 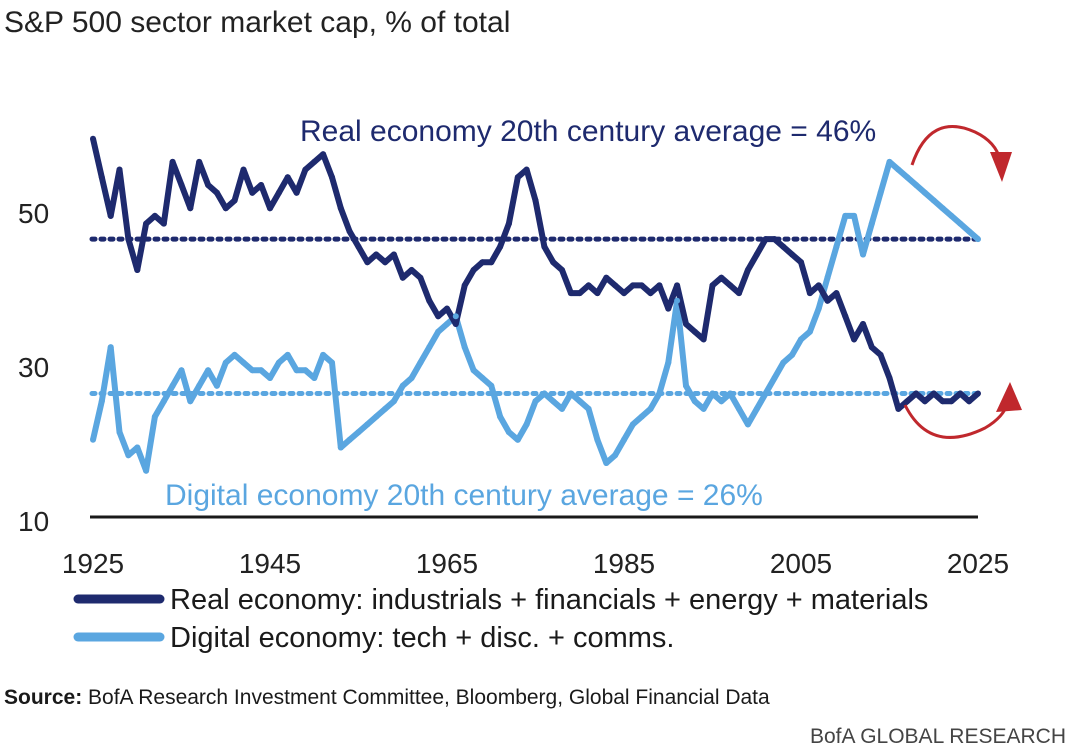 What do you see at coordinates (93, 563) in the screenshot?
I see `x-tick-label: 1925` at bounding box center [93, 563].